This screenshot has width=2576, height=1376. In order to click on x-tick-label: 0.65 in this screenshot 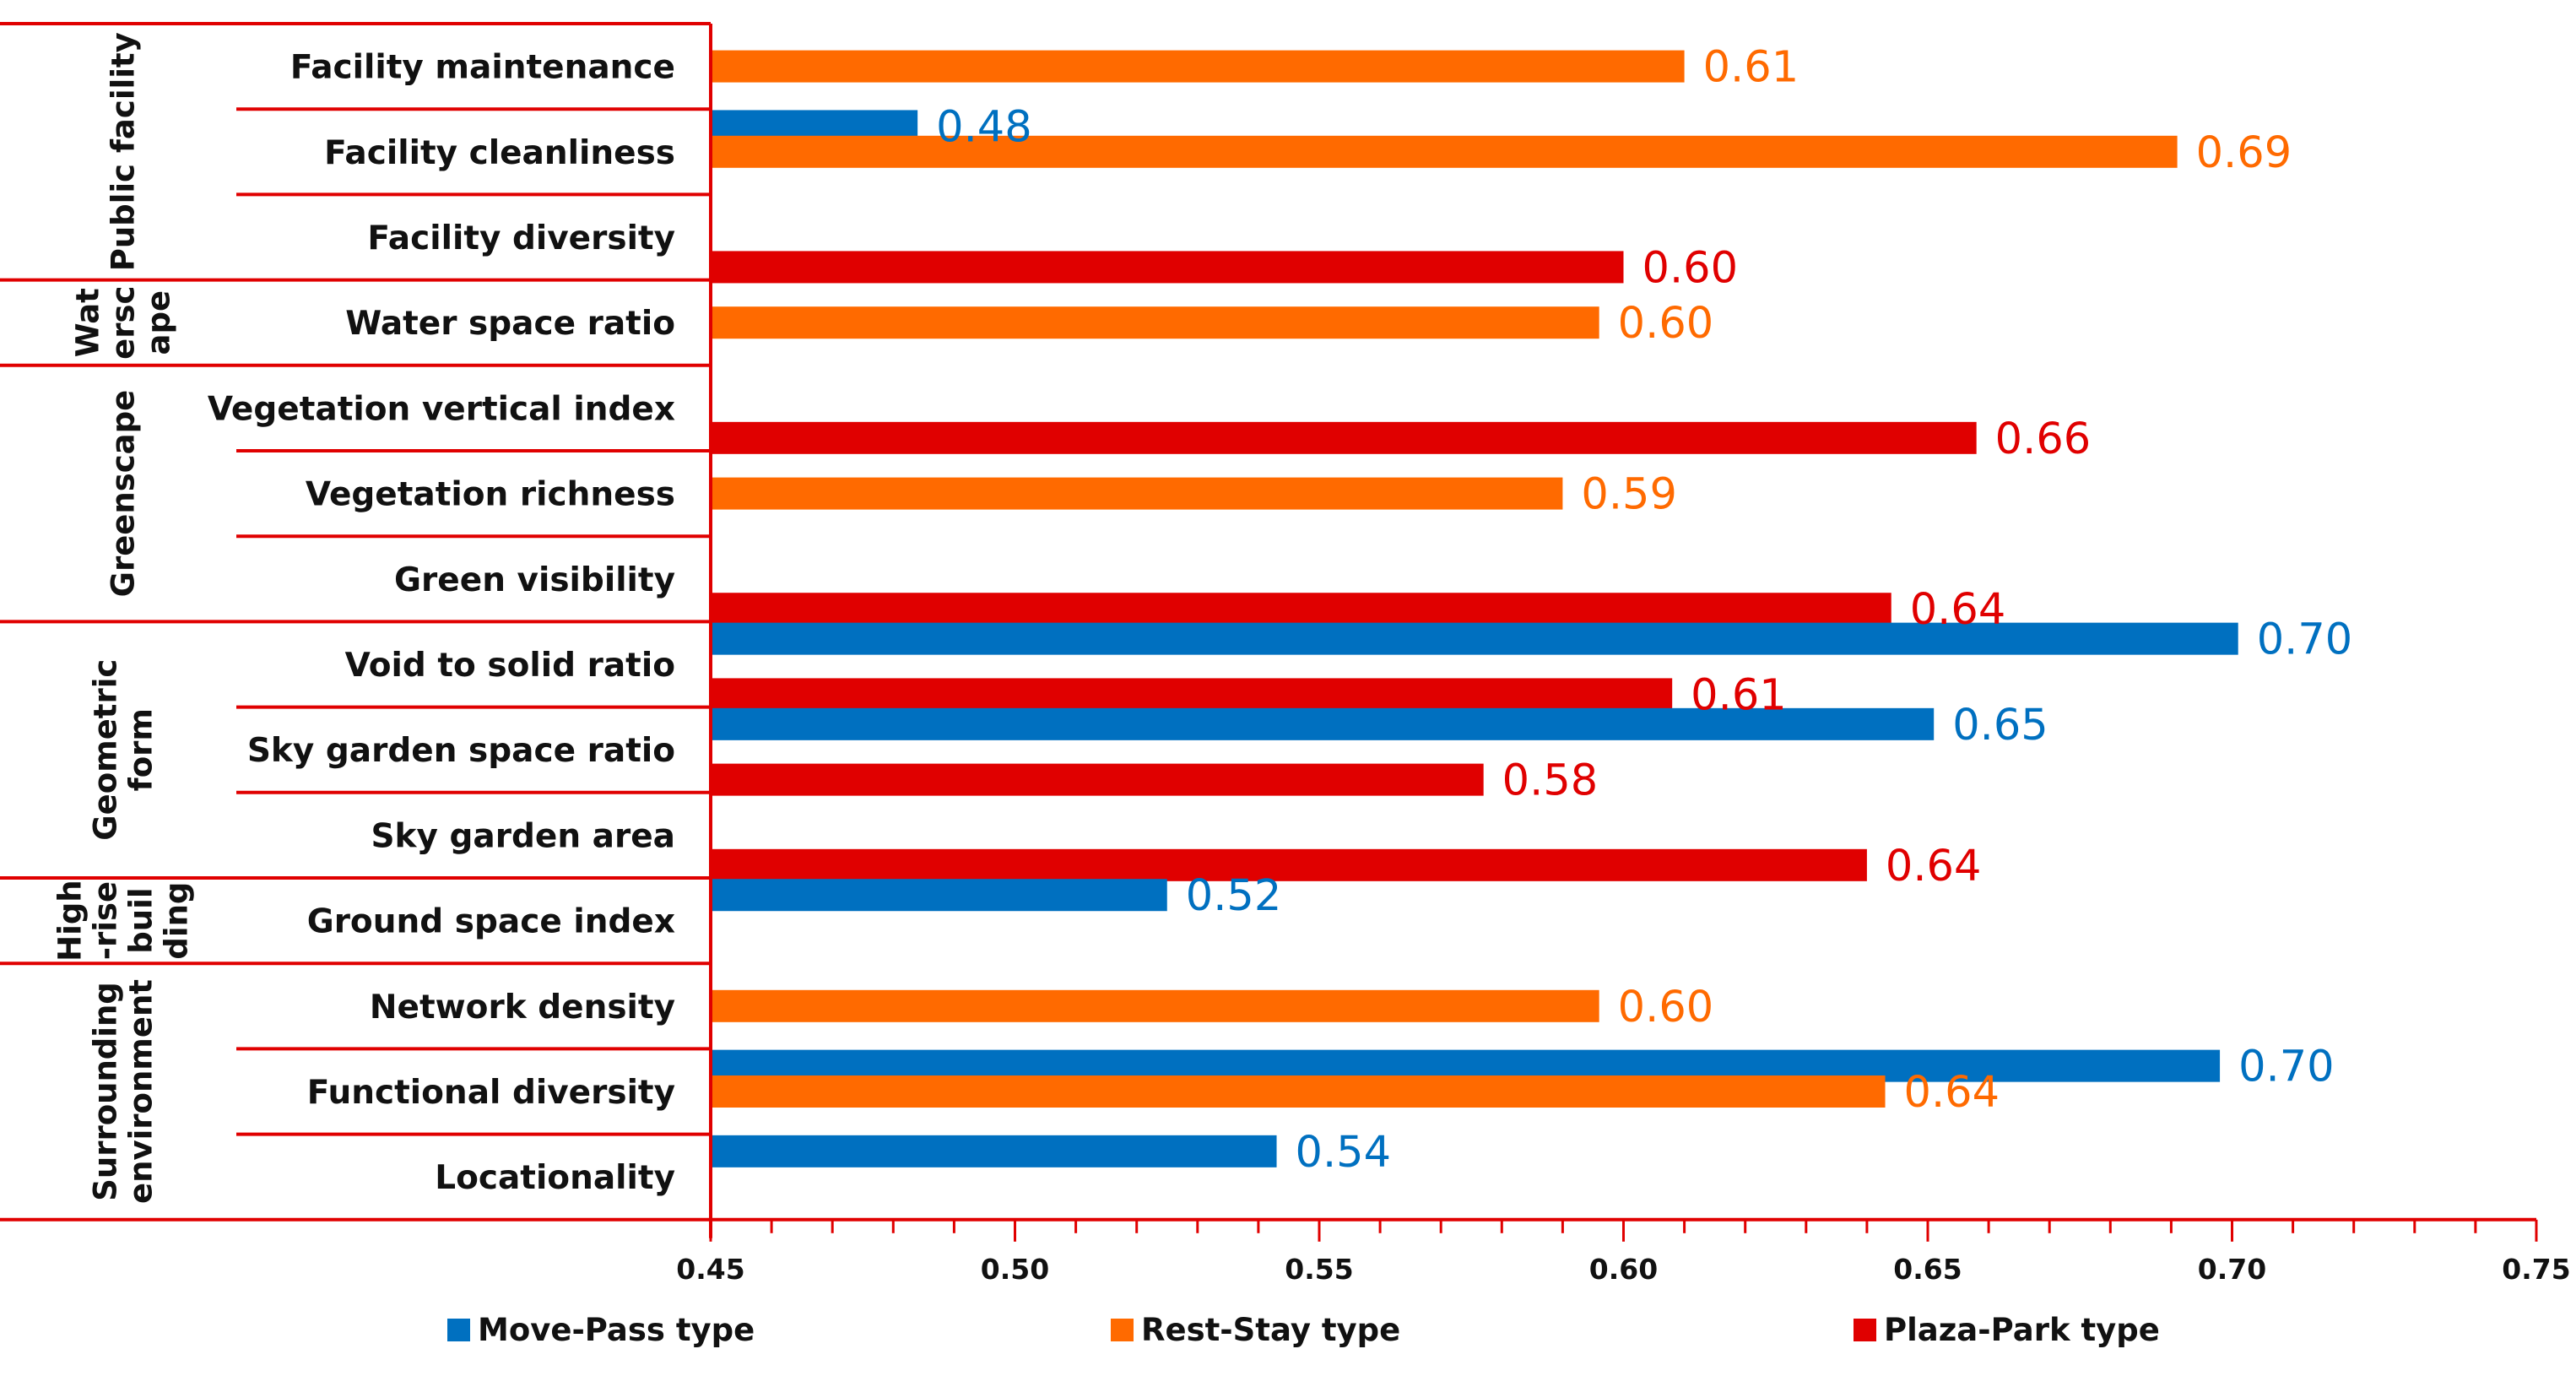, I will do `click(1927, 1269)`.